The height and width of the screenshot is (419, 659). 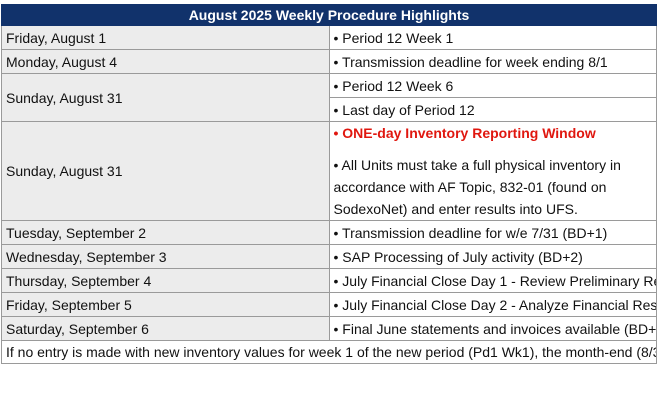 What do you see at coordinates (492, 37) in the screenshot?
I see `row-item: • Period 12 Week 1` at bounding box center [492, 37].